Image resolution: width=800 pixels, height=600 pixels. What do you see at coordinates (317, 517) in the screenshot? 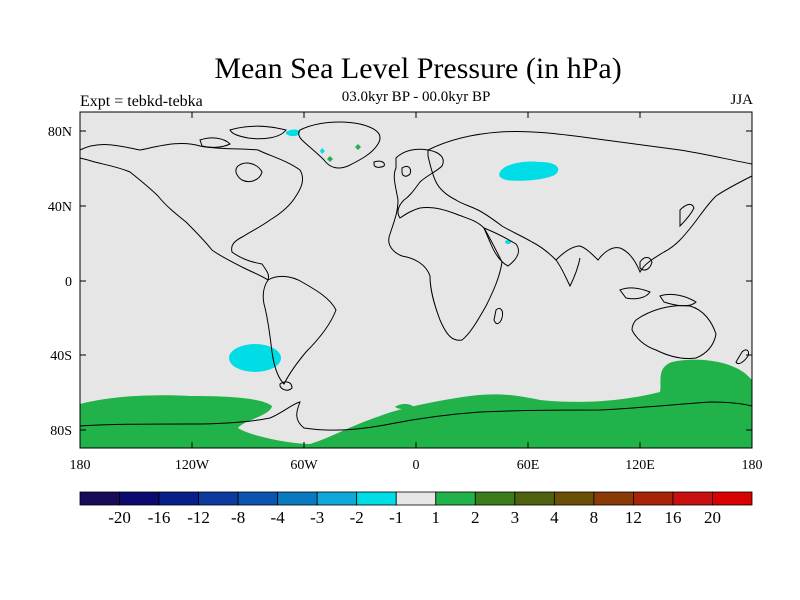
I see `colorbar-label: -3` at bounding box center [317, 517].